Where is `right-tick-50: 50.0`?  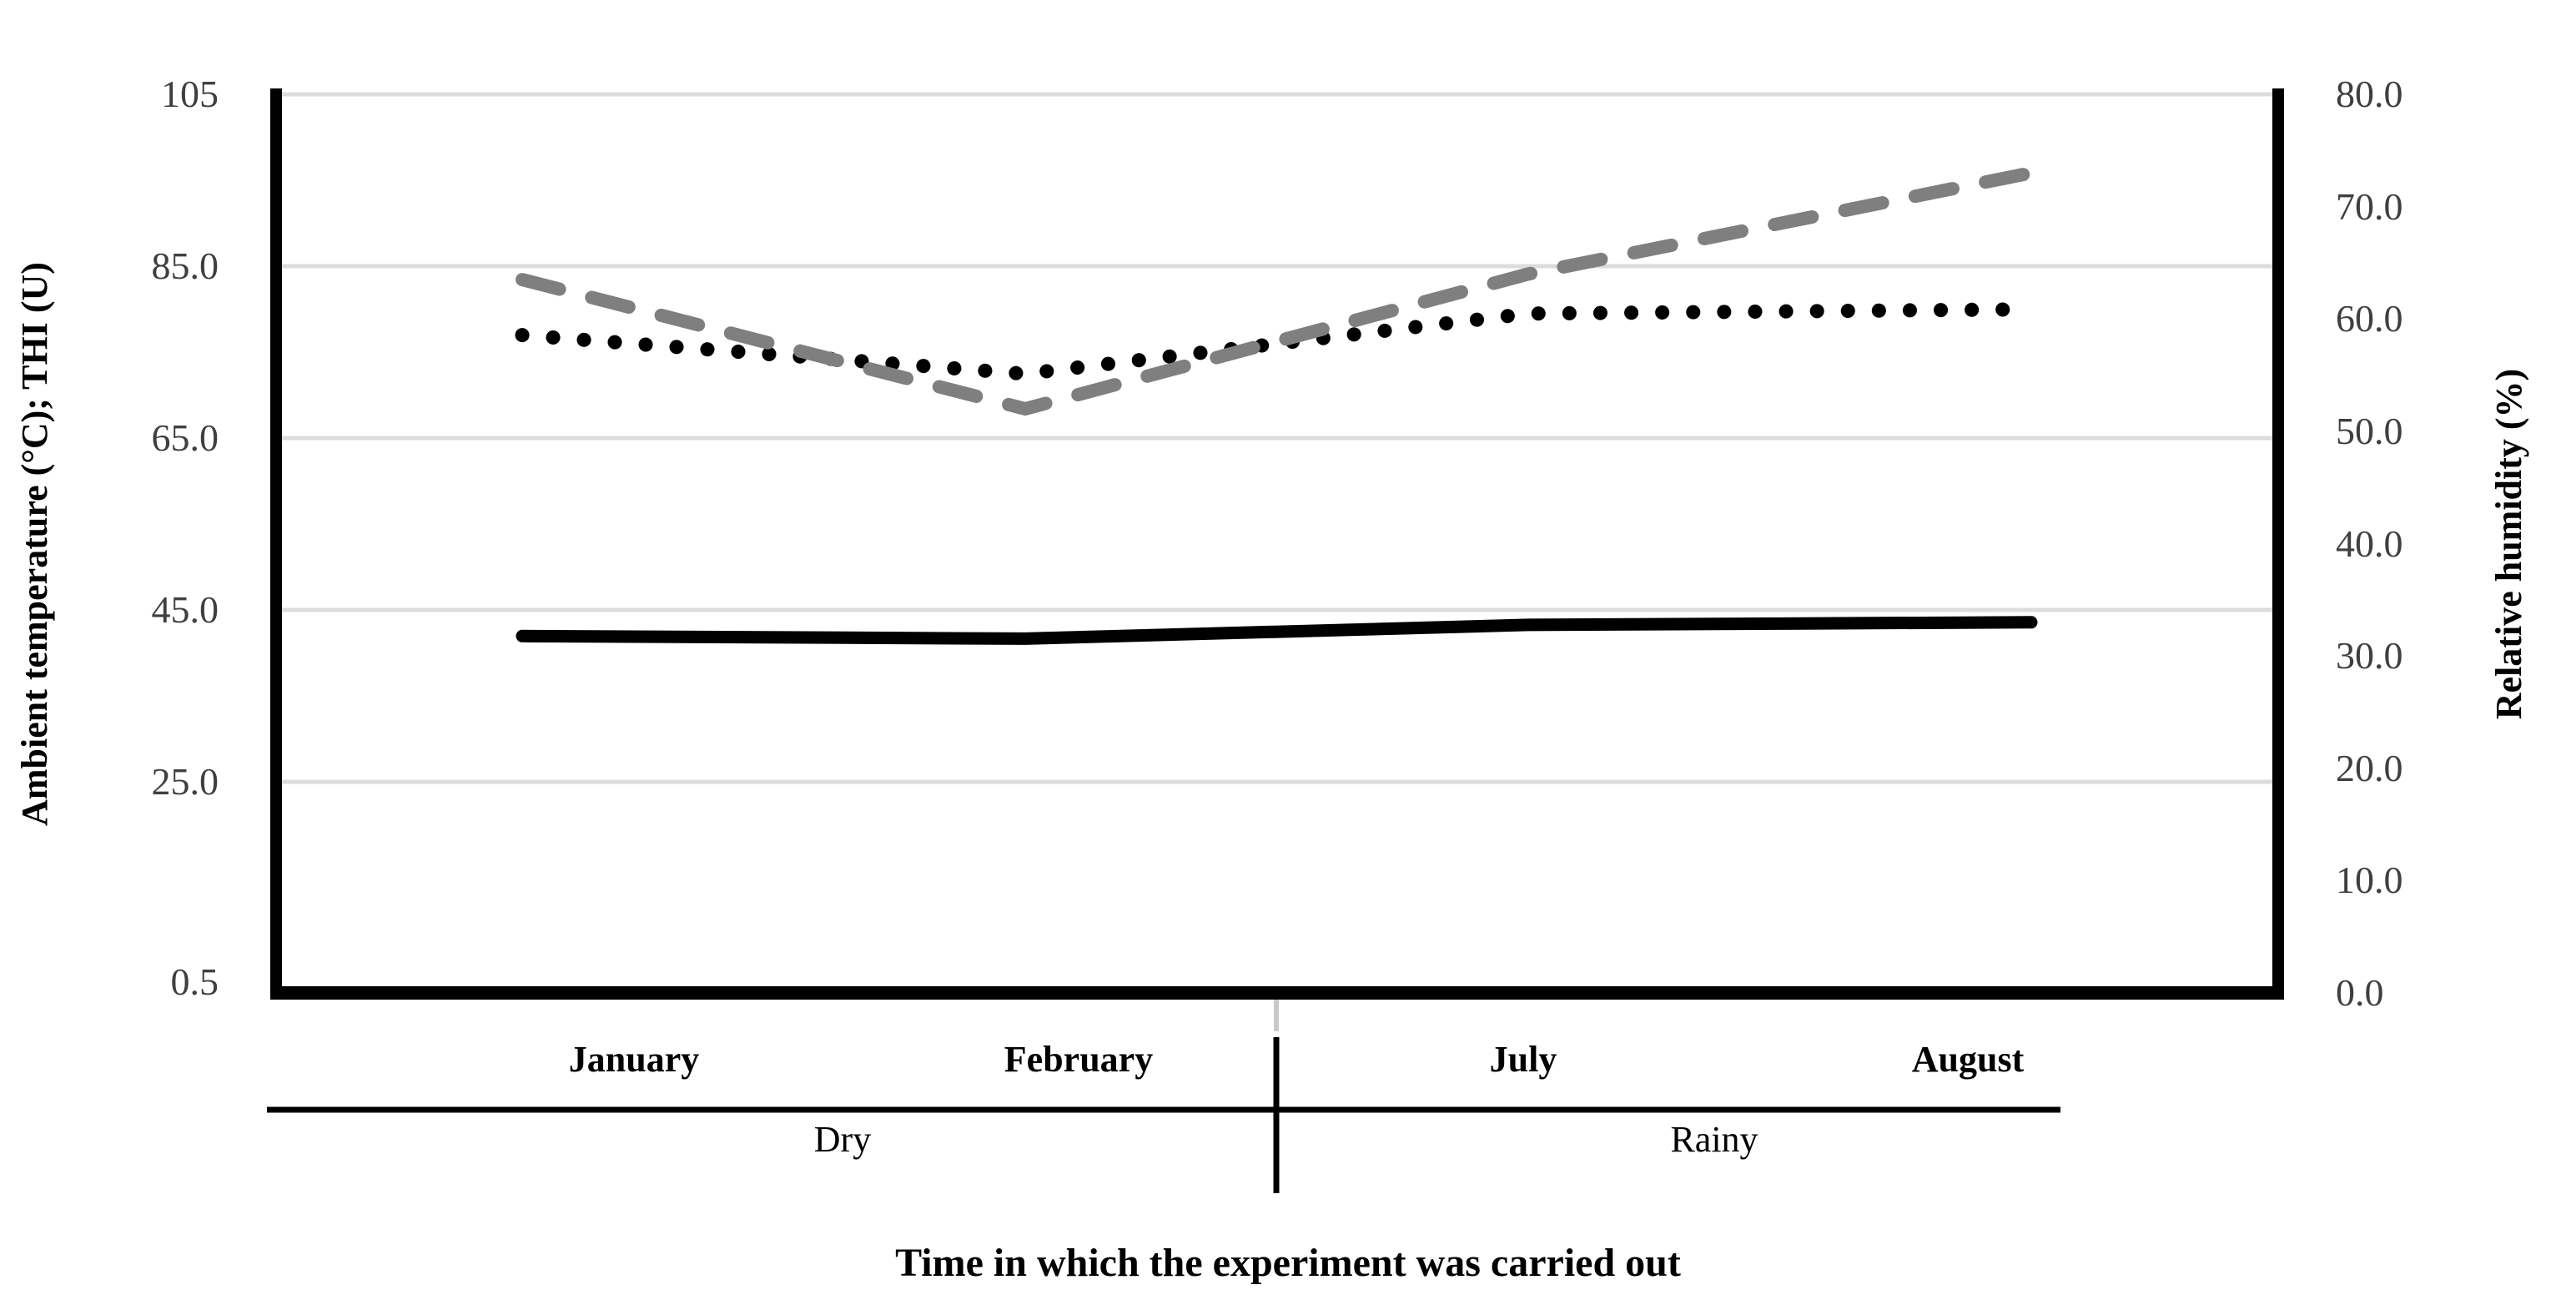 right-tick-50: 50.0 is located at coordinates (2369, 431).